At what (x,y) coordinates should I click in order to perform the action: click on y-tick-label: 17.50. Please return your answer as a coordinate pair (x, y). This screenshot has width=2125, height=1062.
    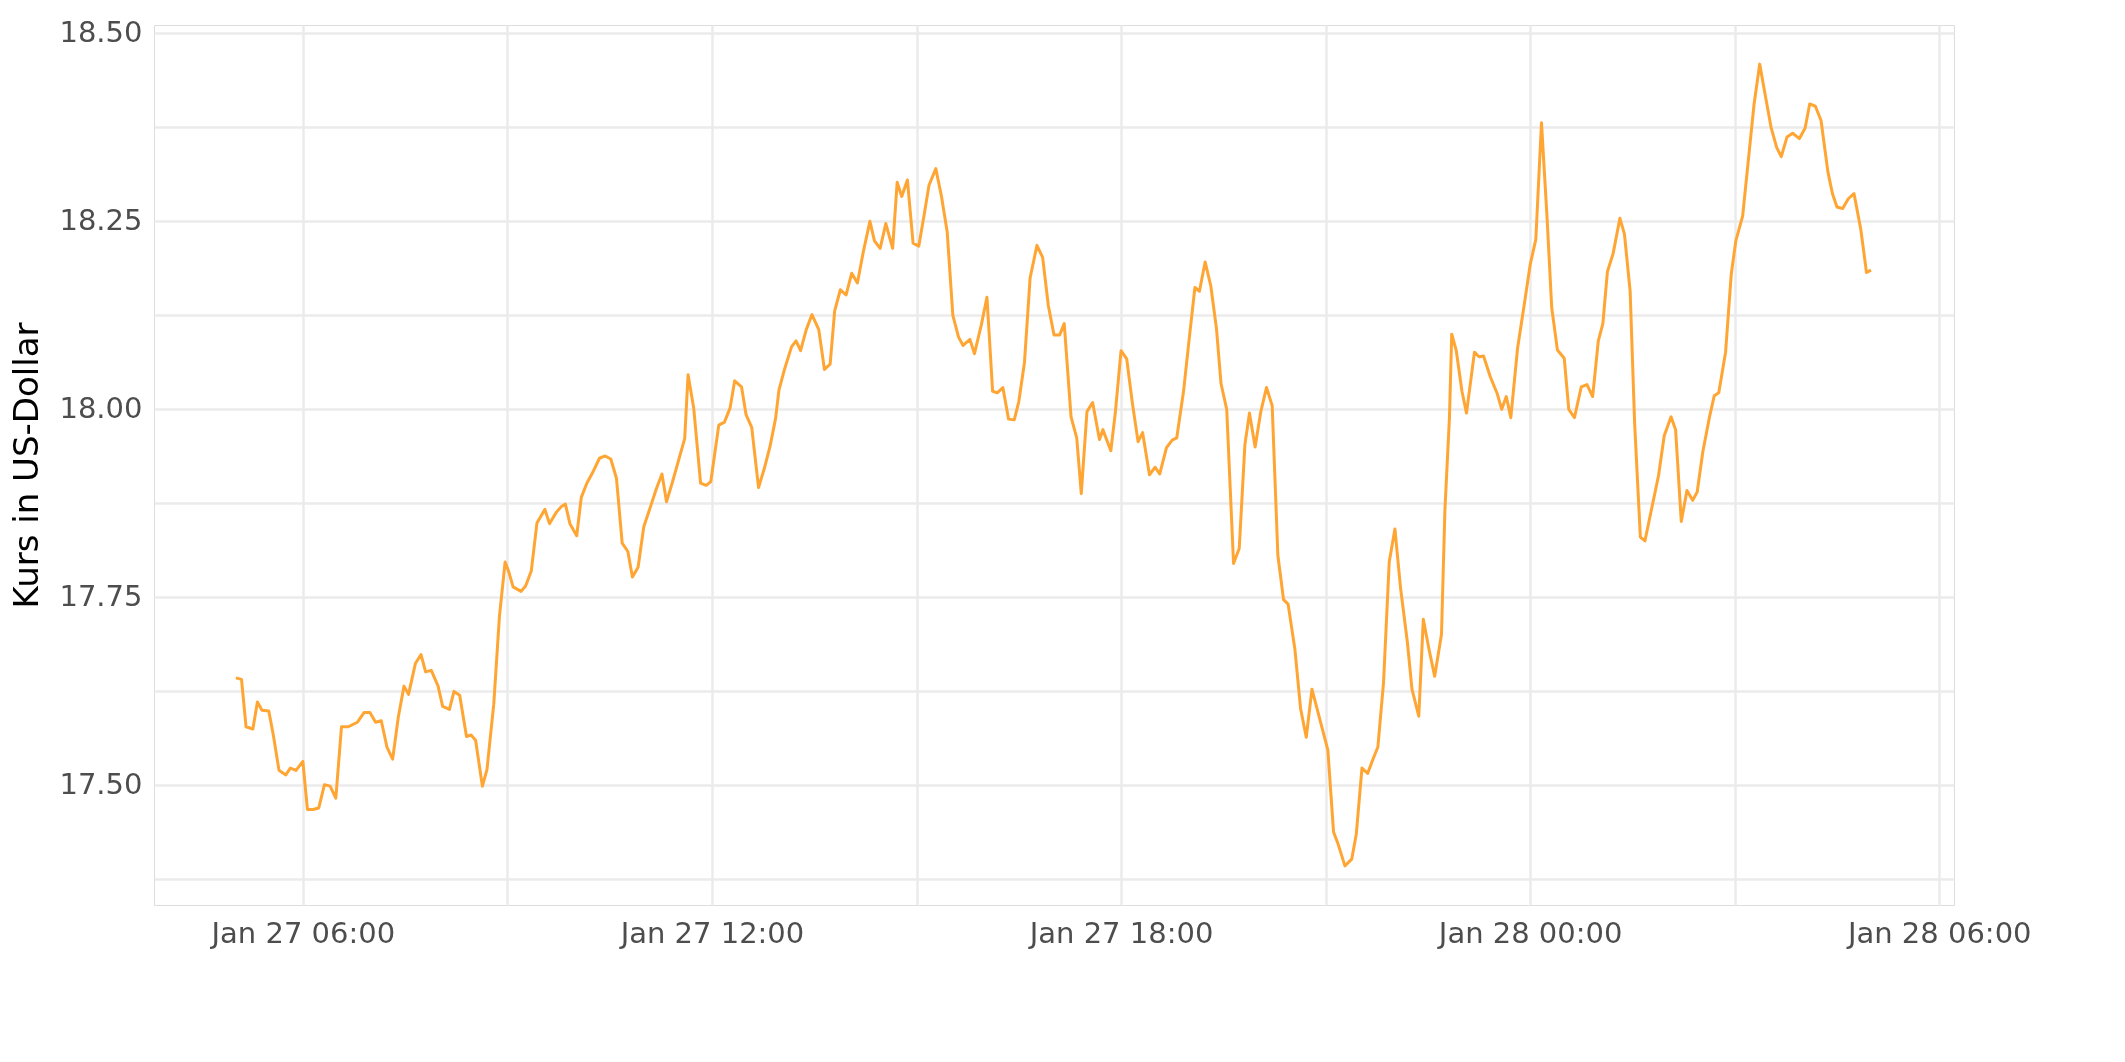
    Looking at the image, I should click on (101, 784).